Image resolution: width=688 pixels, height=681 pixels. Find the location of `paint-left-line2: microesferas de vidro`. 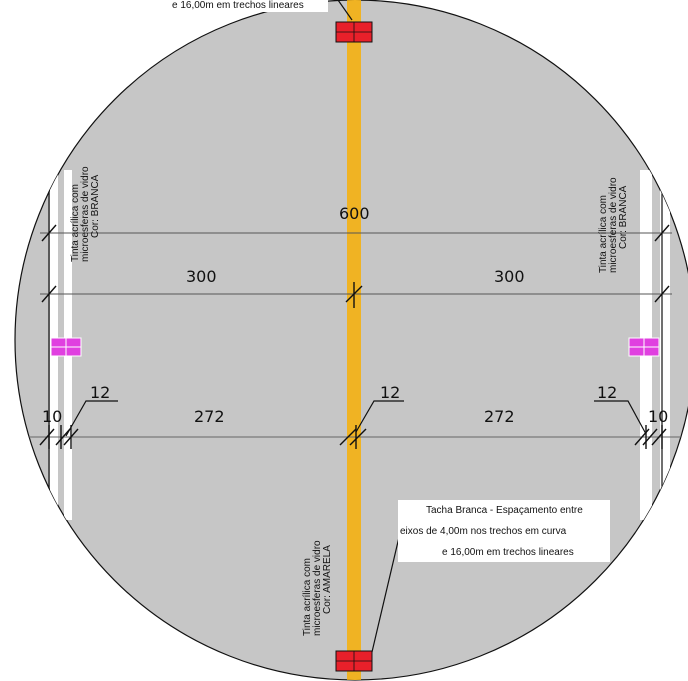

paint-left-line2: microesferas de vidro is located at coordinates (85, 214).